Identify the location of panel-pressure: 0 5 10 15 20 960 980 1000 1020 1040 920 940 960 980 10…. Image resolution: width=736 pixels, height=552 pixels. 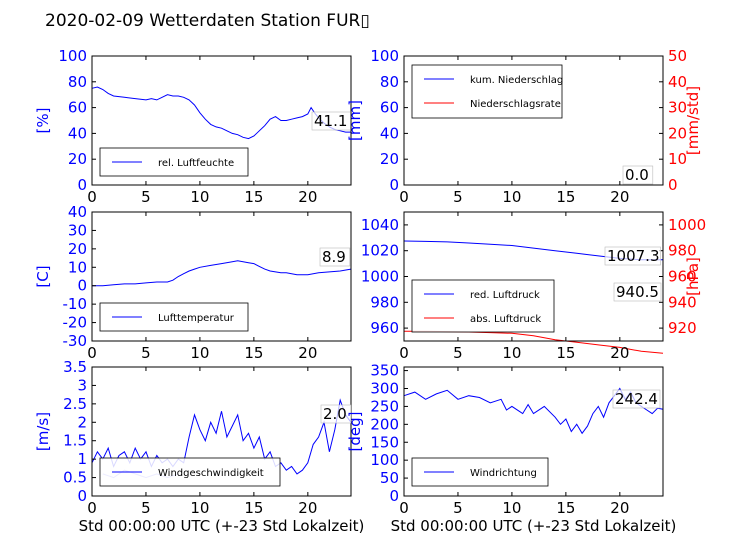
(533, 286).